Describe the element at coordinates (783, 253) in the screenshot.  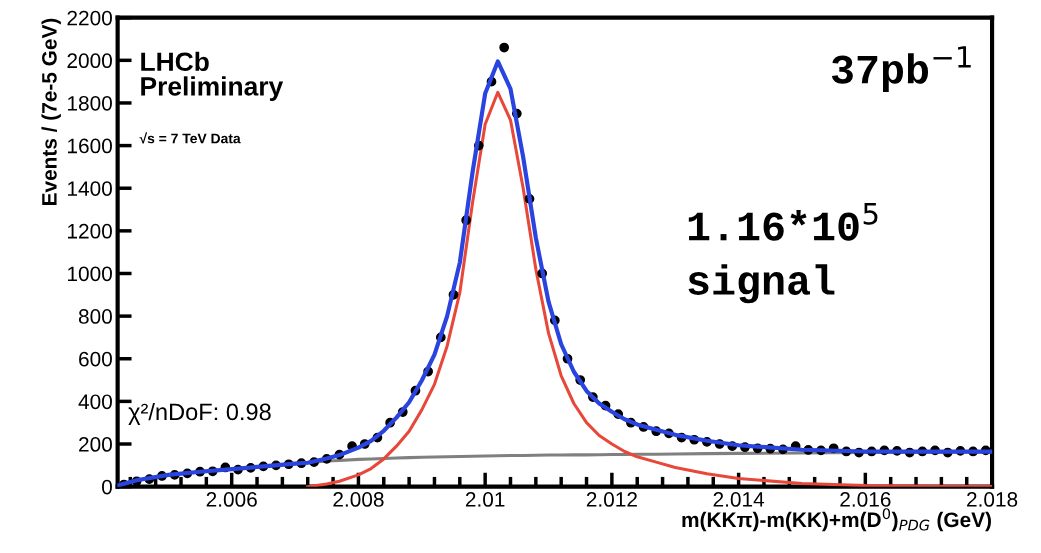
I see `text: 1.16*10$^{5}$ signal` at that location.